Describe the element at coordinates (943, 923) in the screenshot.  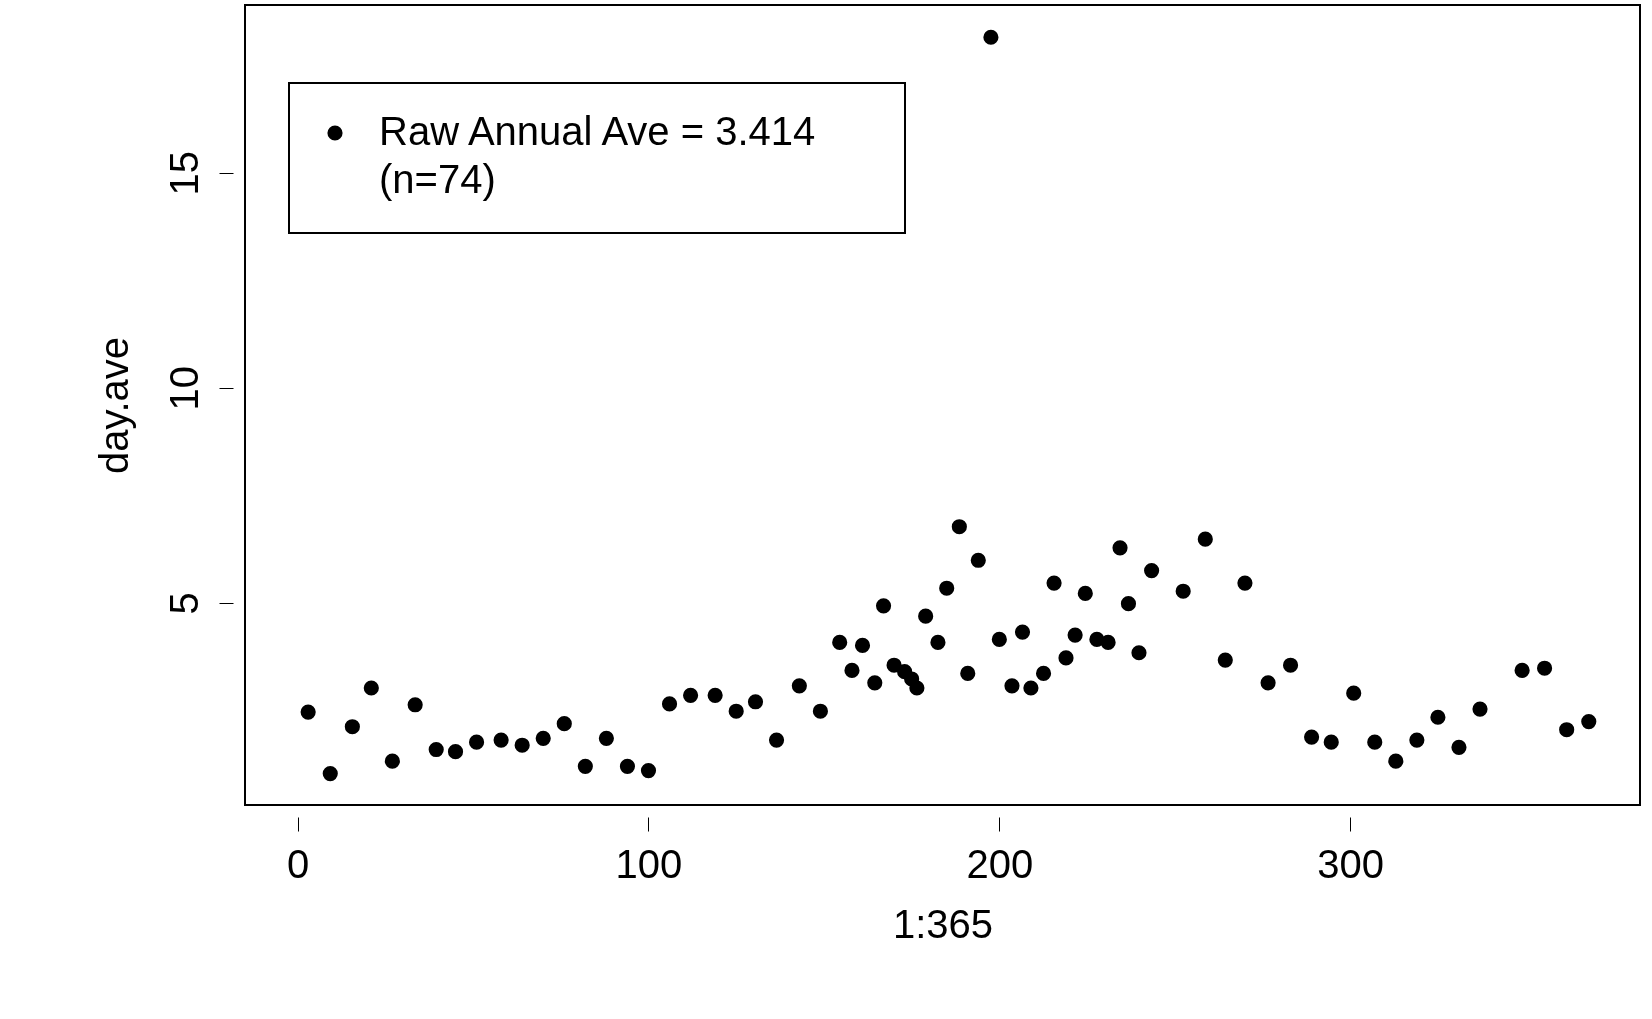
I see `x-axis-title: 1:365` at that location.